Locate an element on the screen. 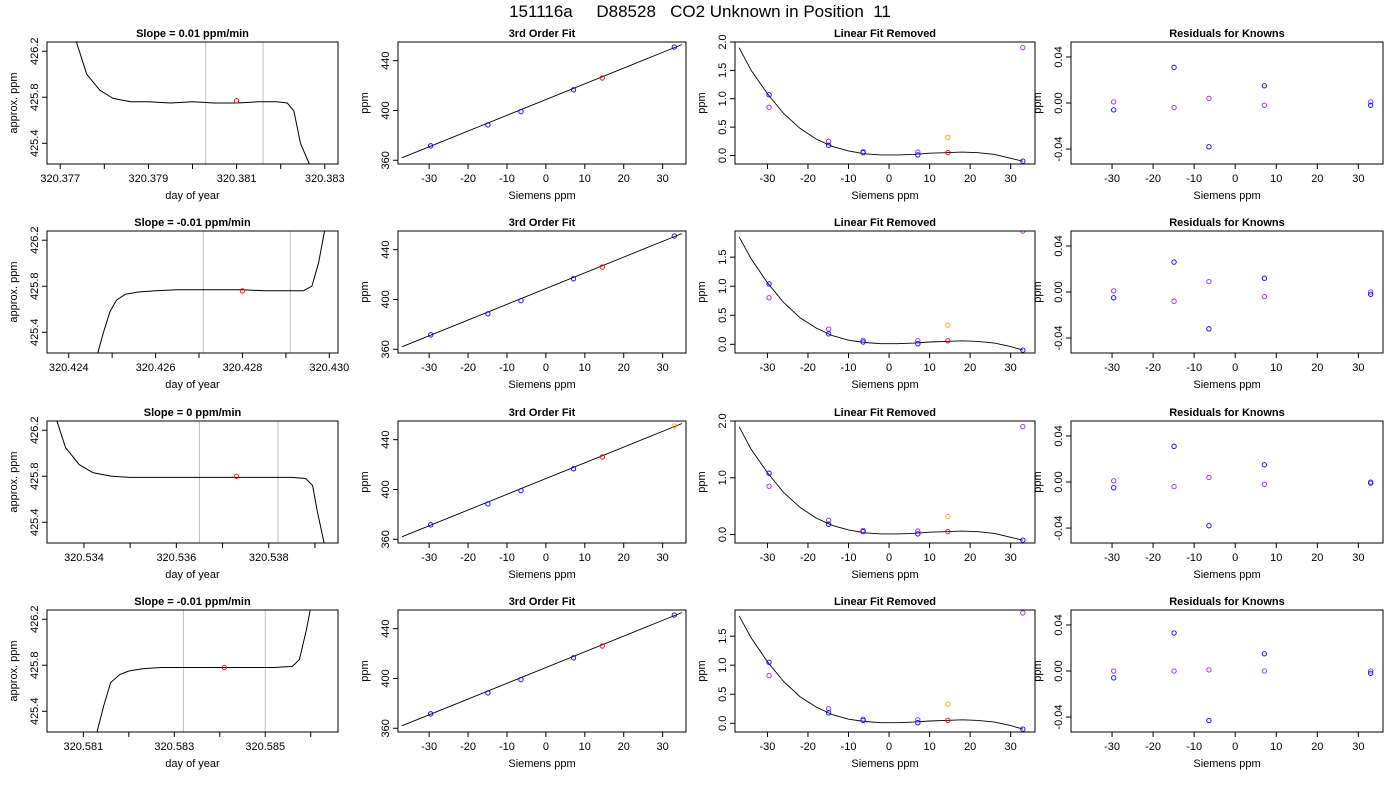 The width and height of the screenshot is (1400, 800). x-tick-label: 320.581 is located at coordinates (83, 747).